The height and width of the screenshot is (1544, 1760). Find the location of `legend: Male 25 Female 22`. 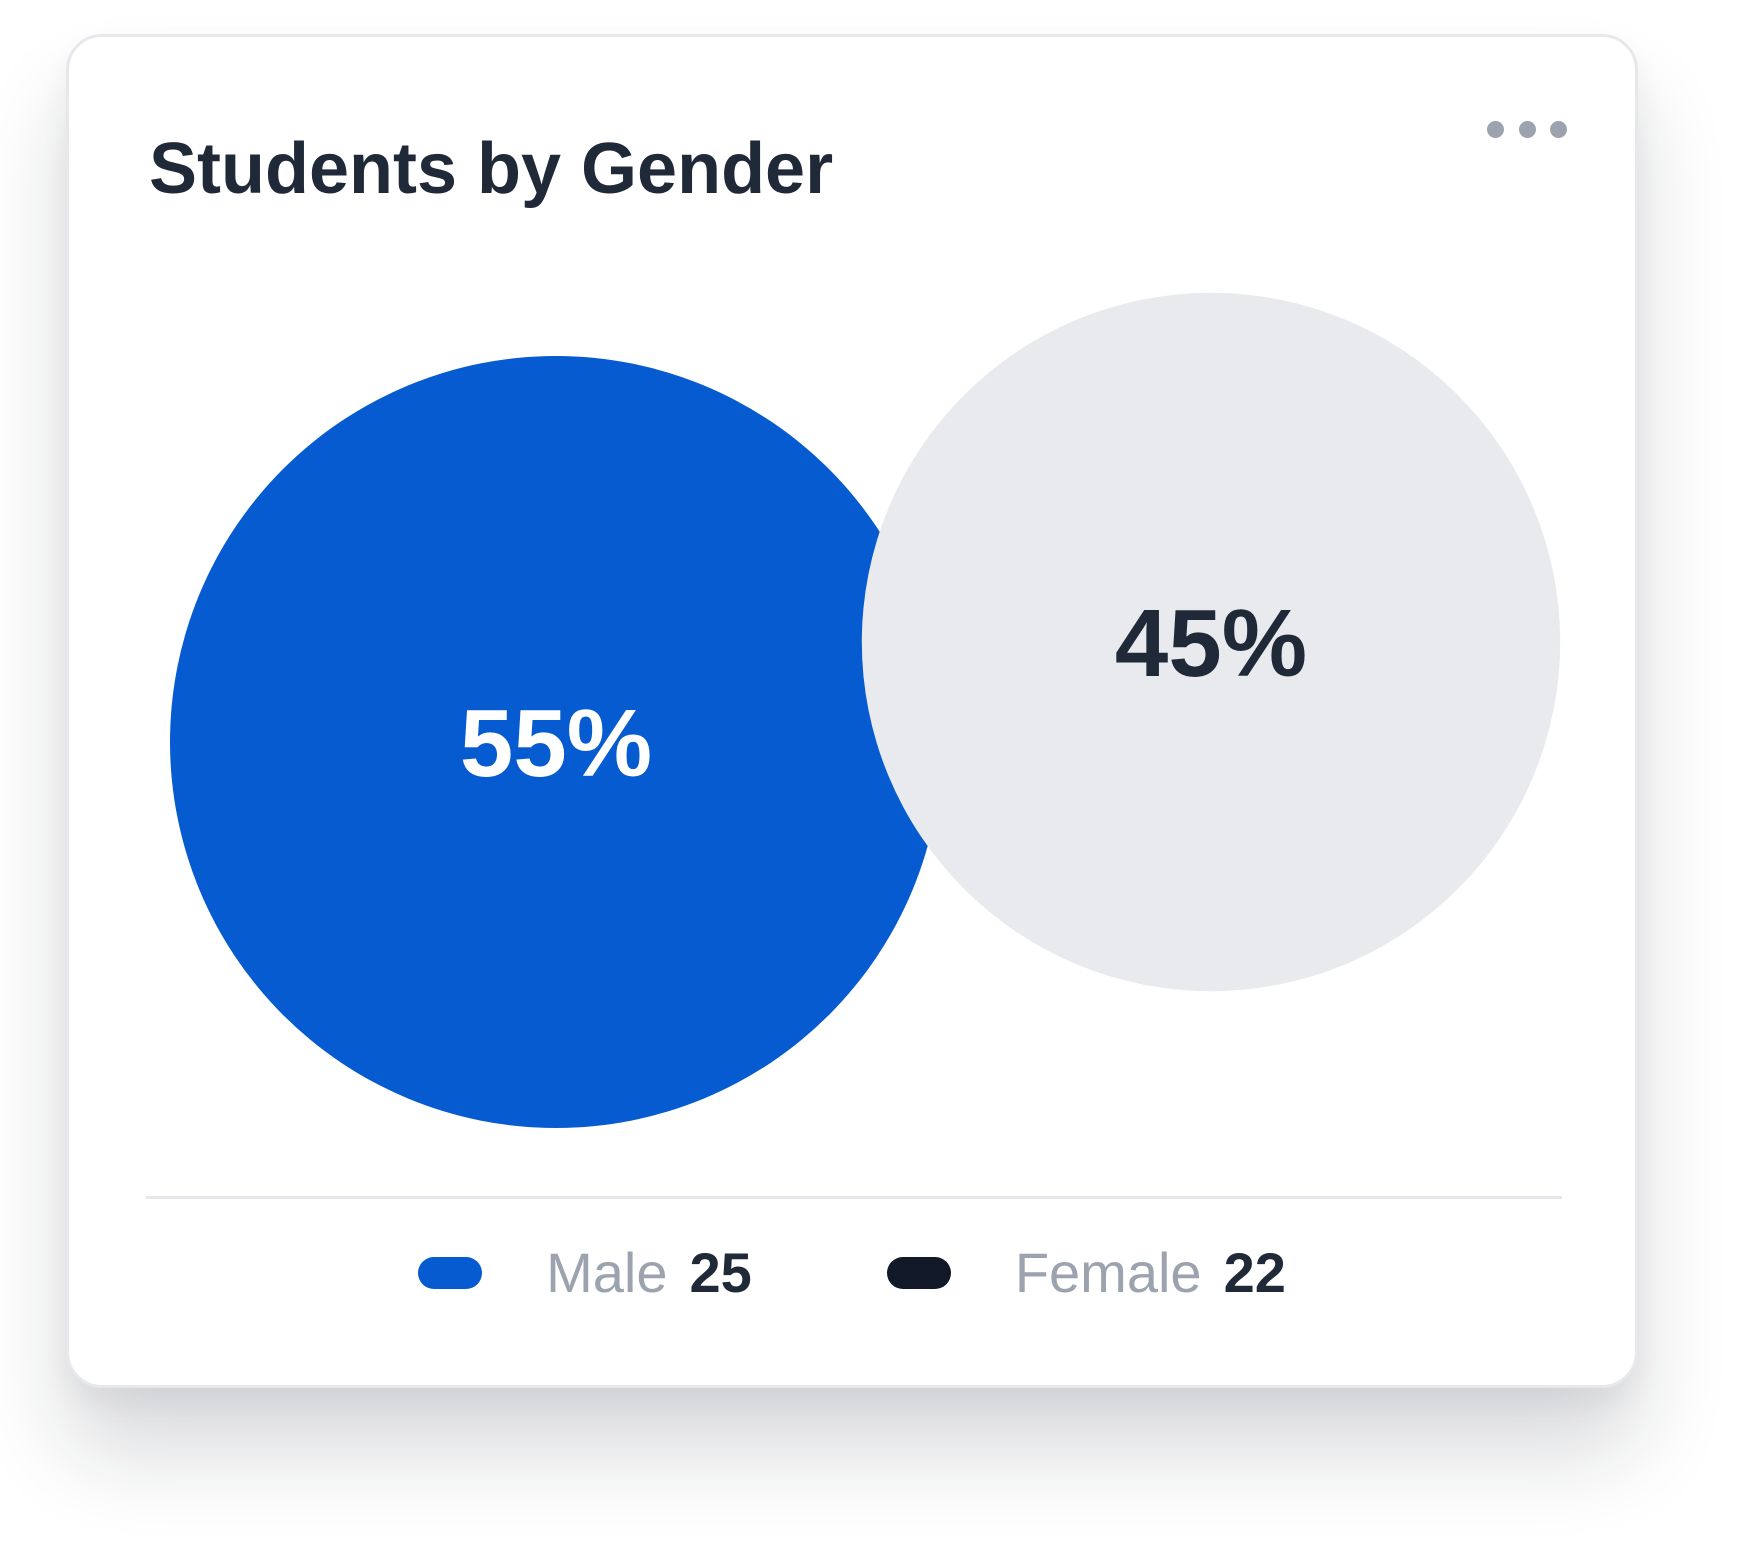

legend: Male 25 Female 22 is located at coordinates (852, 1273).